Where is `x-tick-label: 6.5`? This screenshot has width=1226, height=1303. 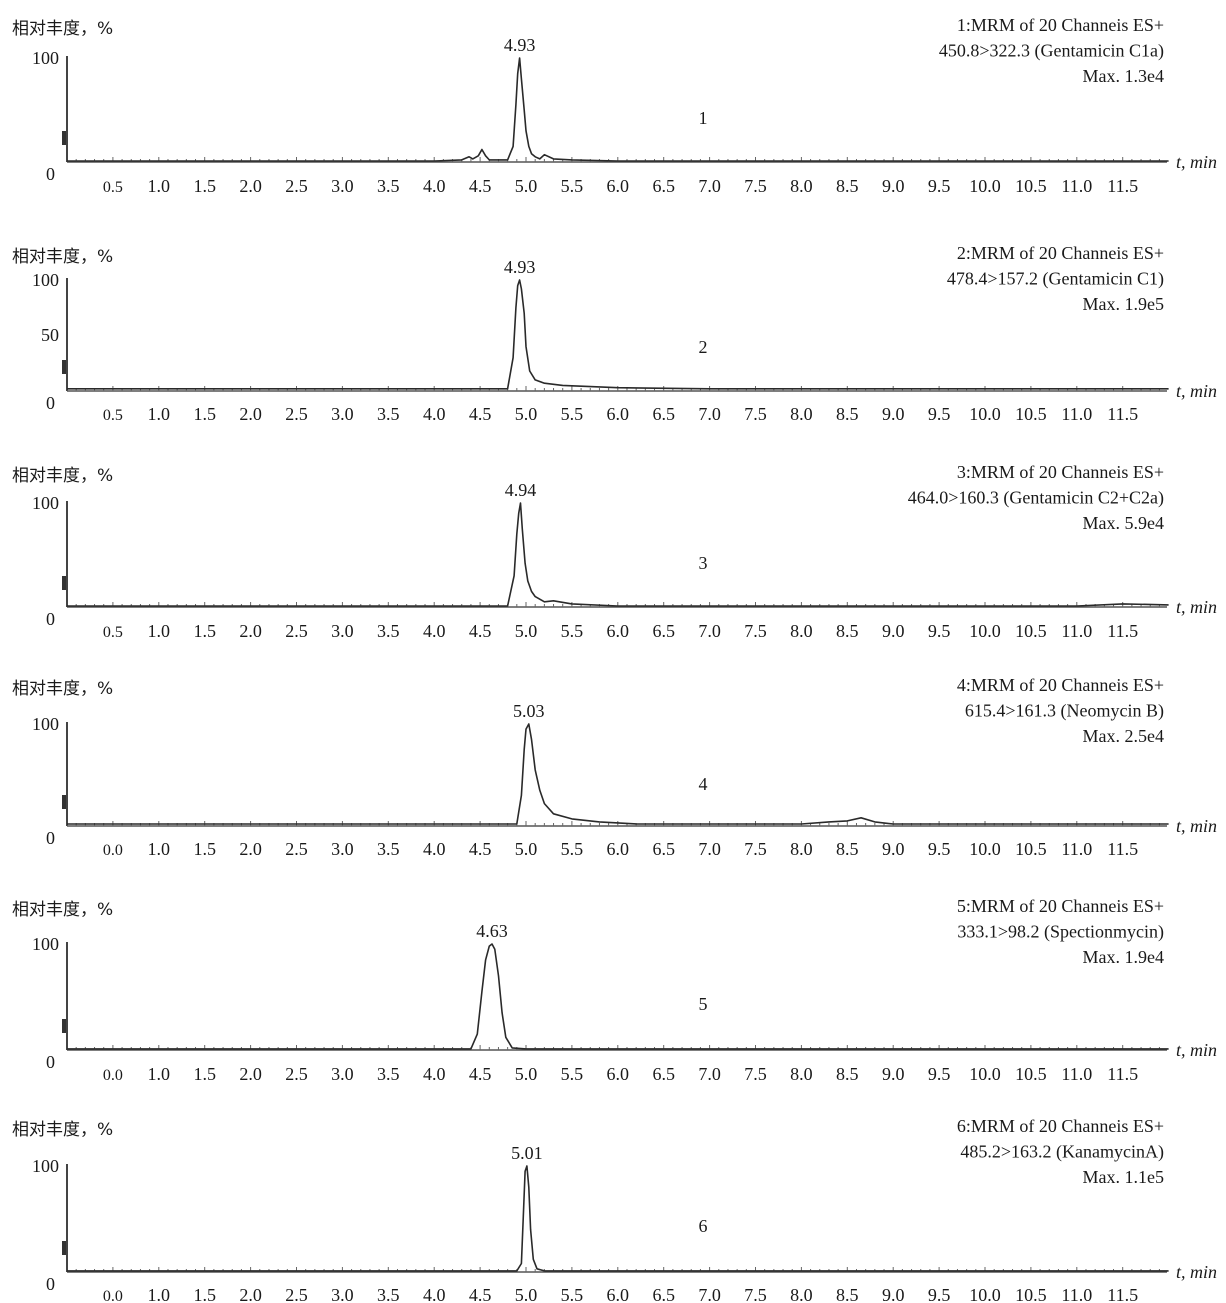 x-tick-label: 6.5 is located at coordinates (663, 1074).